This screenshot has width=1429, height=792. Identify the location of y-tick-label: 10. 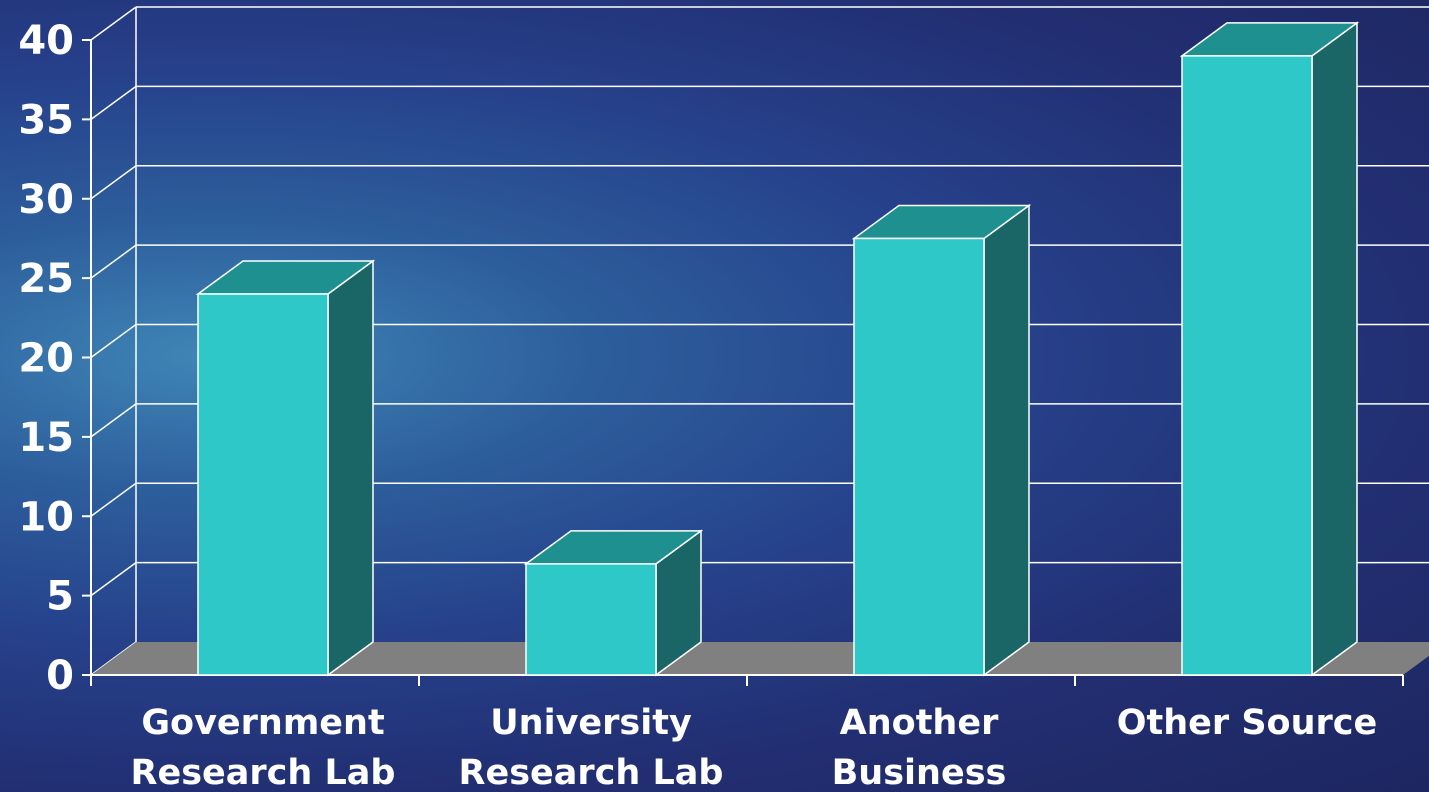
(46, 517).